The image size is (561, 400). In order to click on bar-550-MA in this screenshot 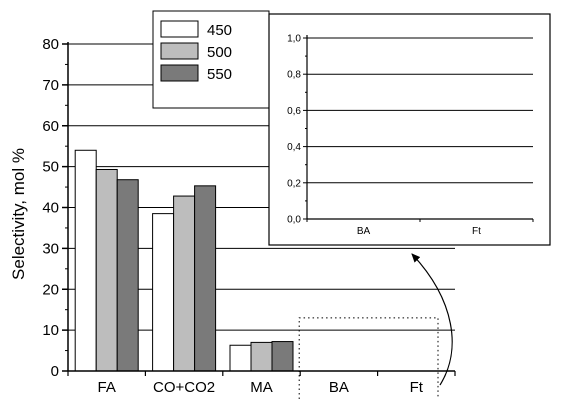, I will do `click(282, 356)`.